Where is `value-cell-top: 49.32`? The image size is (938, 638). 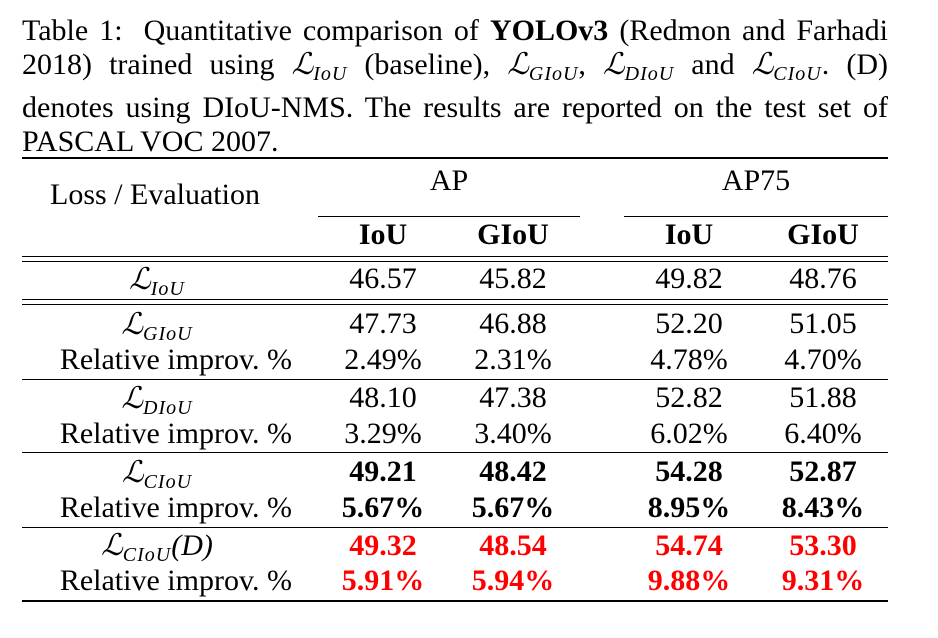 value-cell-top: 49.32 is located at coordinates (383, 545).